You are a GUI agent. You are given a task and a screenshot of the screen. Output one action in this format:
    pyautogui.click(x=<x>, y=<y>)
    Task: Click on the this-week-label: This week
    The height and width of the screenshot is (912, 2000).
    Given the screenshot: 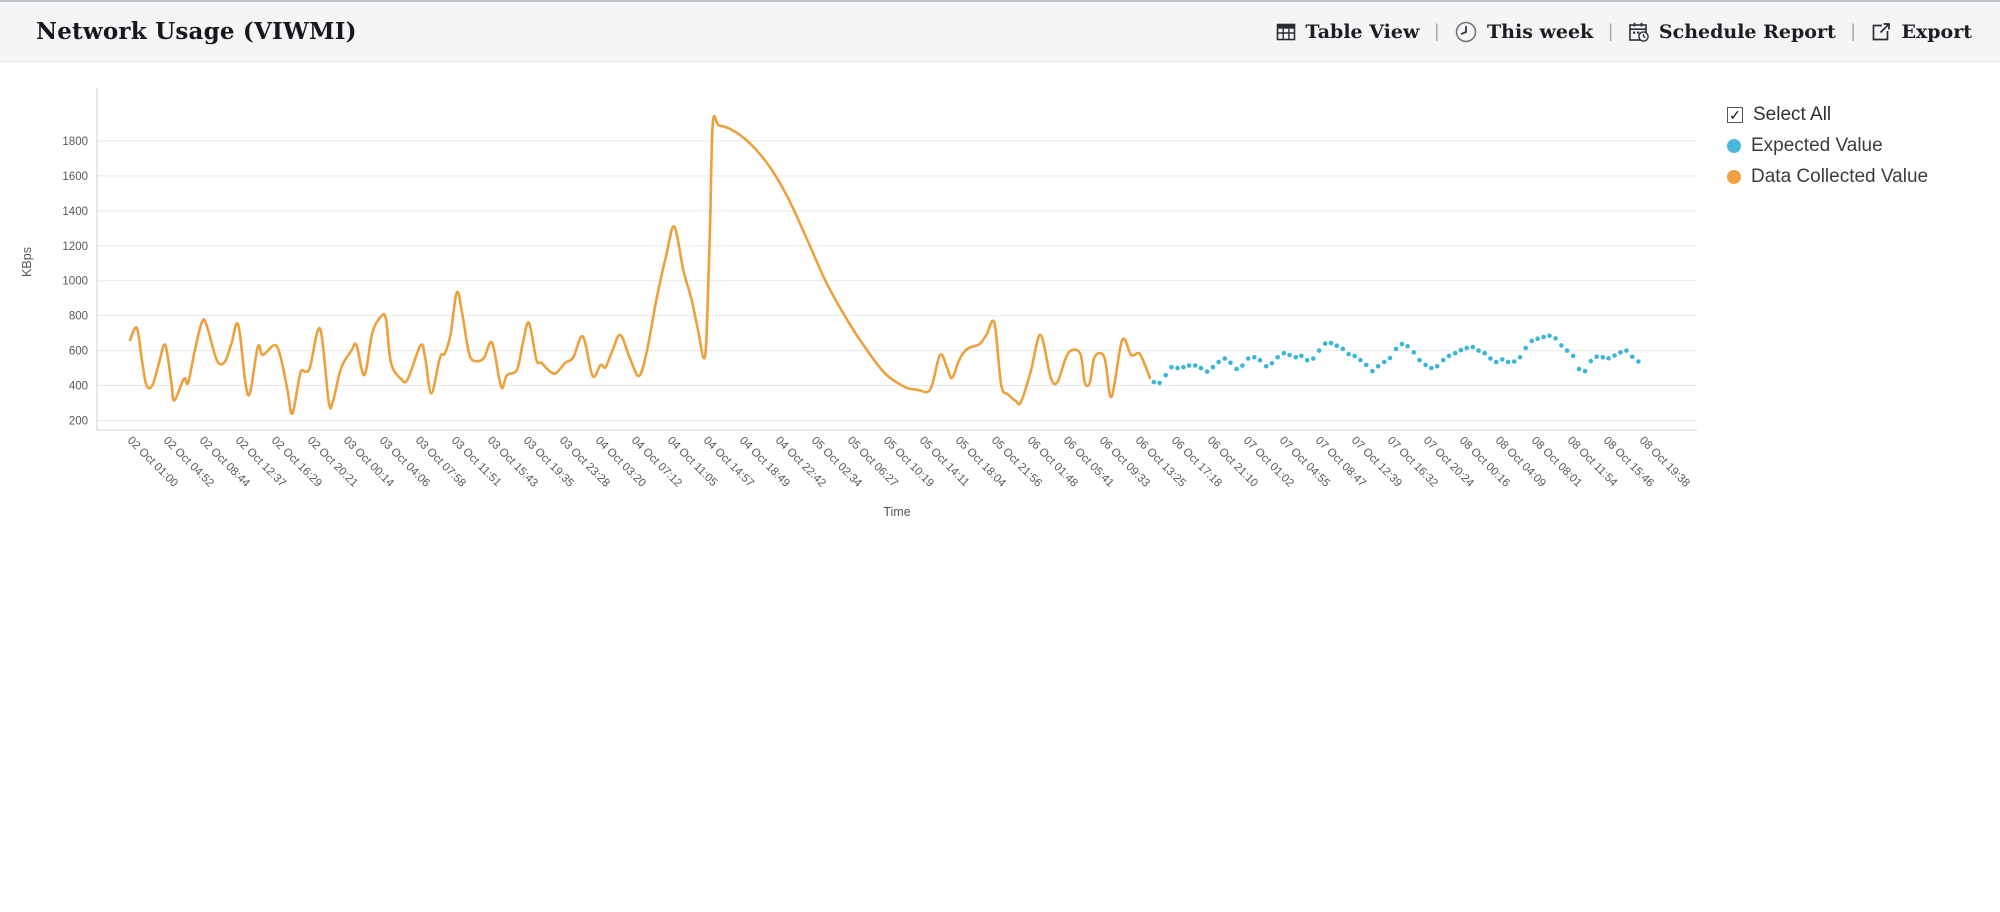 What is the action you would take?
    pyautogui.click(x=1540, y=31)
    